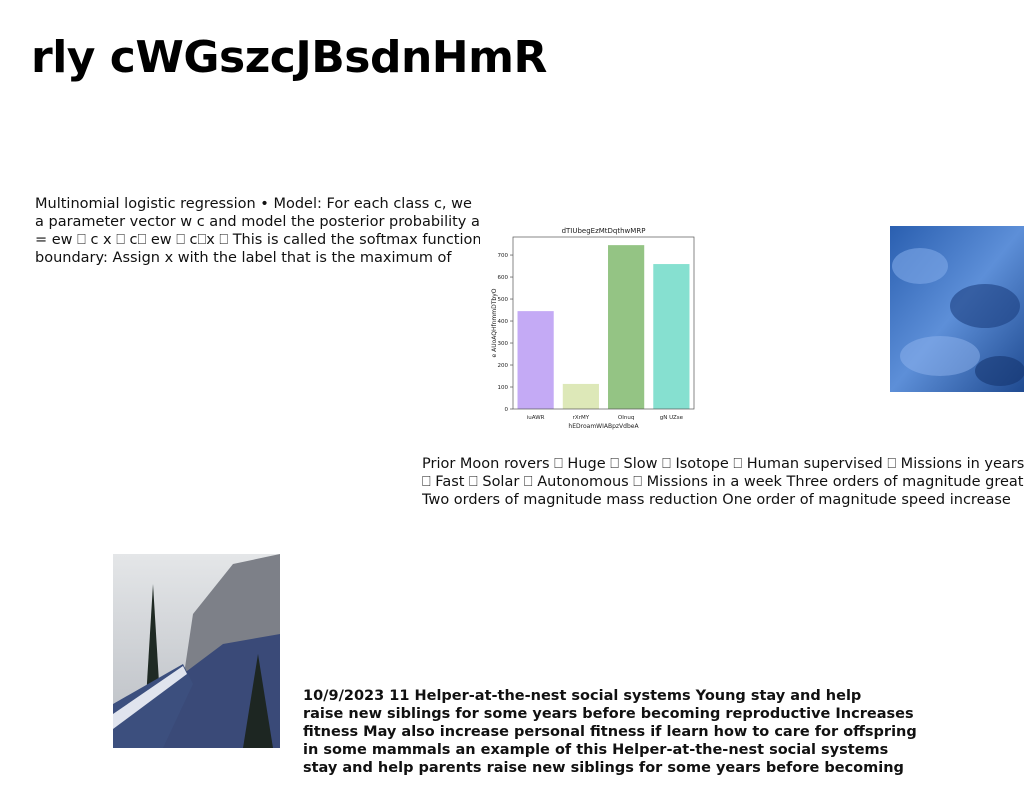 The image size is (1024, 788). What do you see at coordinates (603, 426) in the screenshot?
I see `x-axis-label: hEDroamWIABpzVdbeA` at bounding box center [603, 426].